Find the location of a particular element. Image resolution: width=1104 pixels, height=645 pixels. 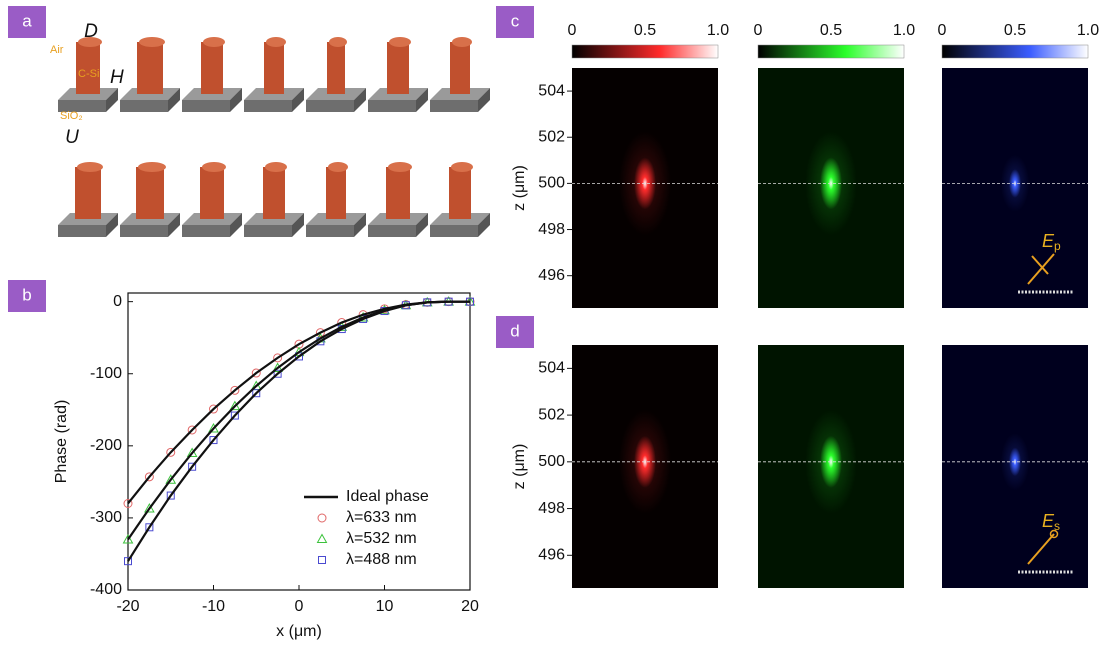

y-tick-label: -300 is located at coordinates (106, 517).